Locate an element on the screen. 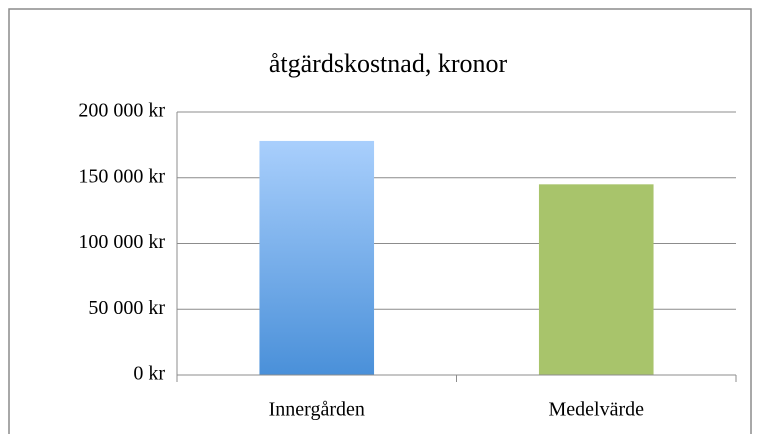 This screenshot has height=434, width=757. y-tick-label: 150 000 kr is located at coordinates (121, 176).